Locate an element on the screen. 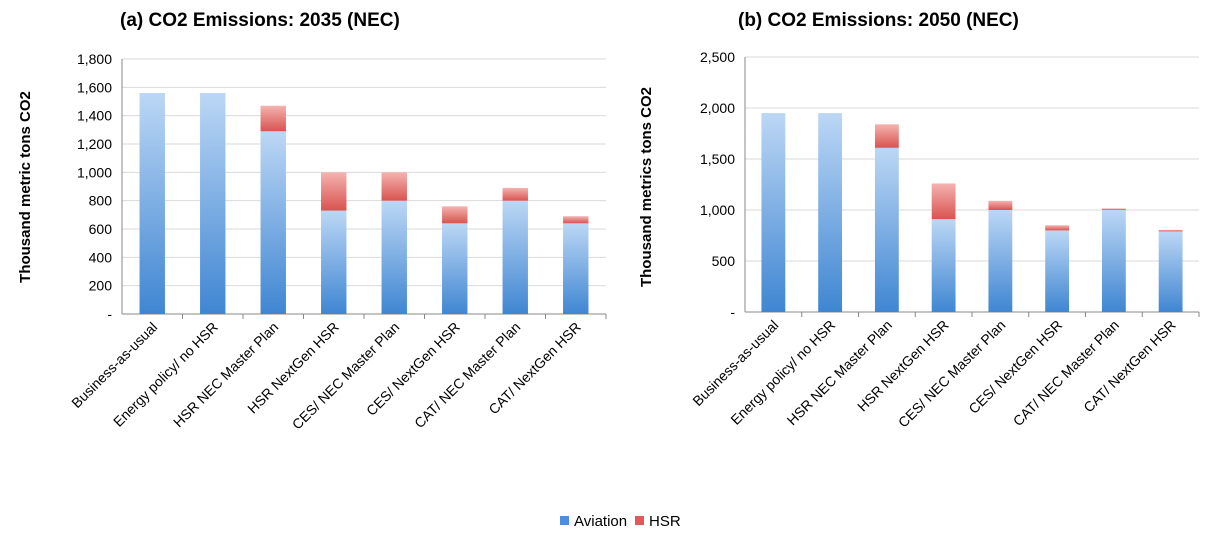 The width and height of the screenshot is (1211, 536). y-tick-label: 1,500 is located at coordinates (717, 159).